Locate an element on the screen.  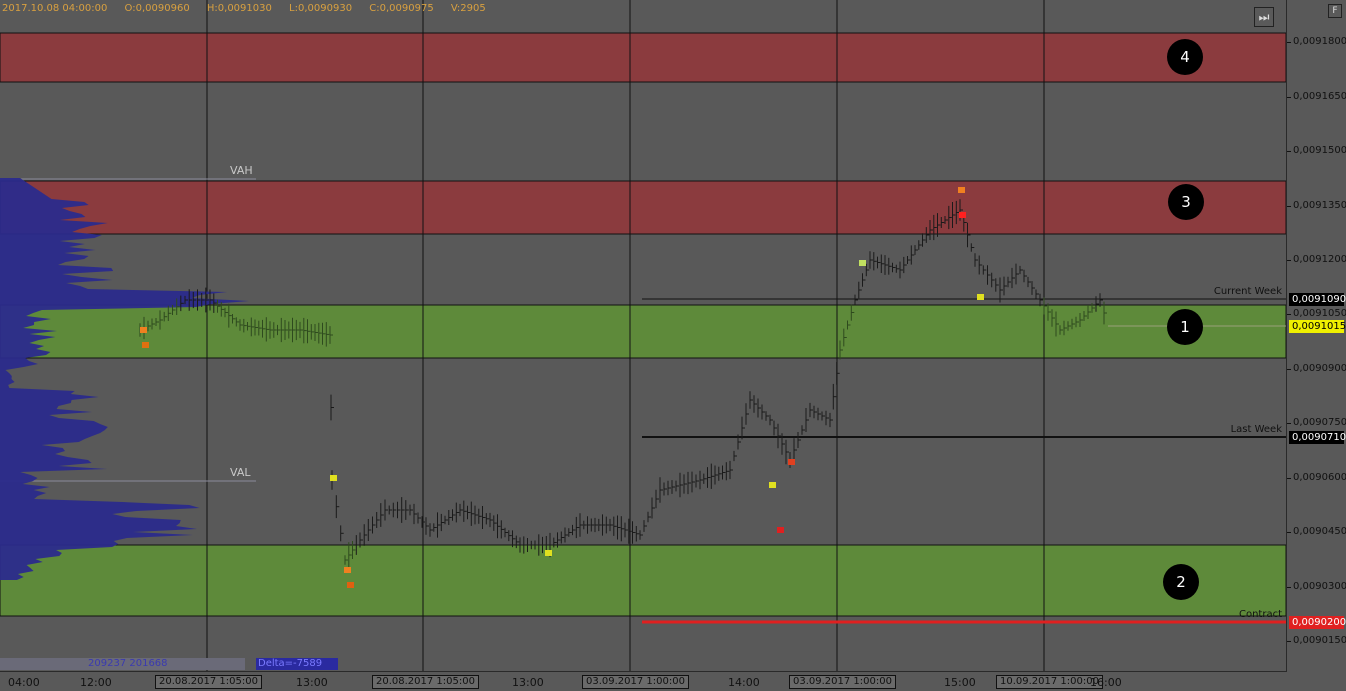
volume-delta-bar: 209237 201668 Delta=-7589 is located at coordinates (169, 664).